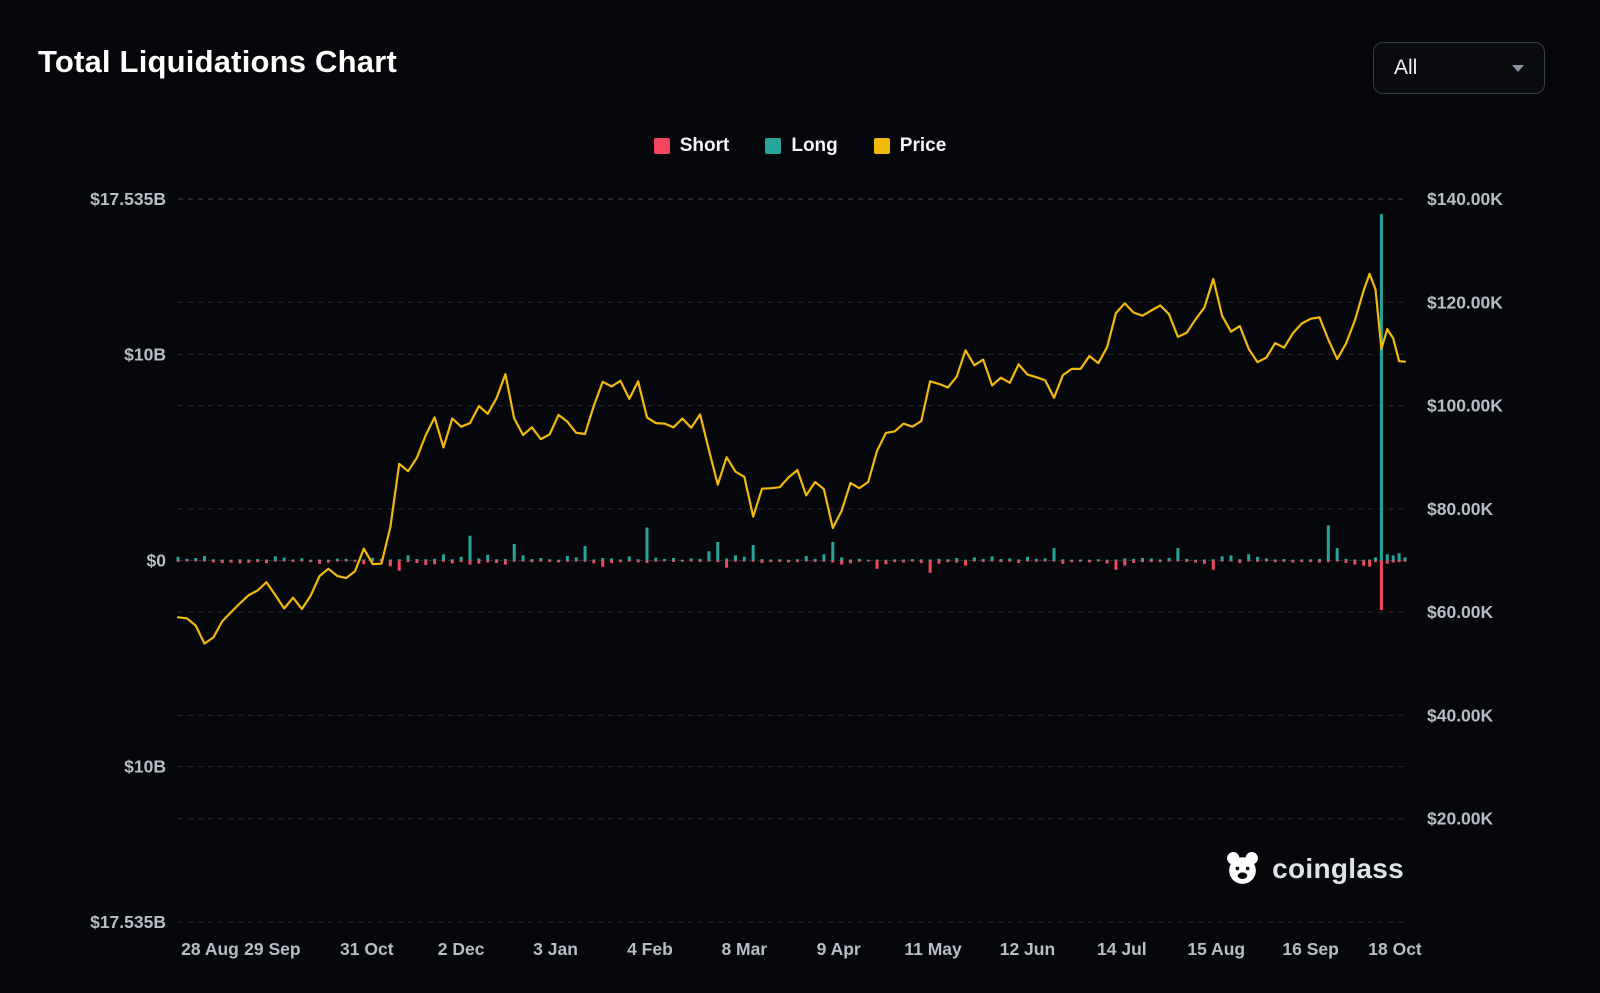 This screenshot has width=1600, height=993. I want to click on chart-legend: Short Long Price, so click(800, 146).